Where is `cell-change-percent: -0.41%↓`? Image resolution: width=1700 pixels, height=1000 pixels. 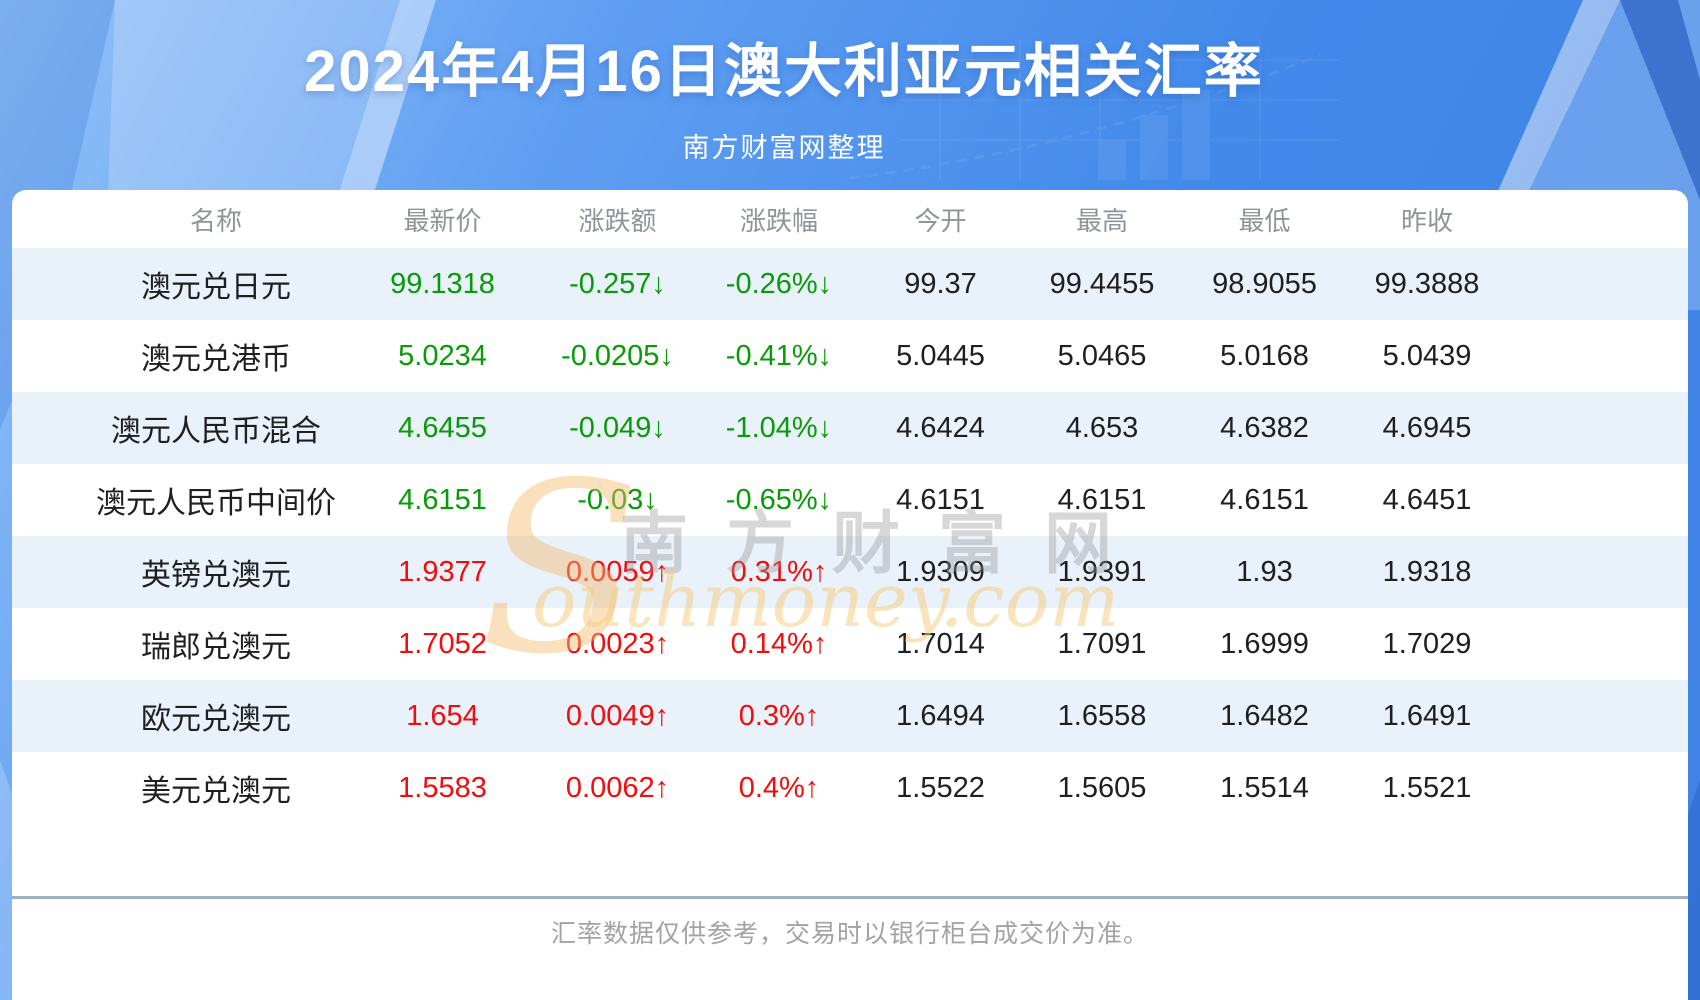
cell-change-percent: -0.41%↓ is located at coordinates (779, 355).